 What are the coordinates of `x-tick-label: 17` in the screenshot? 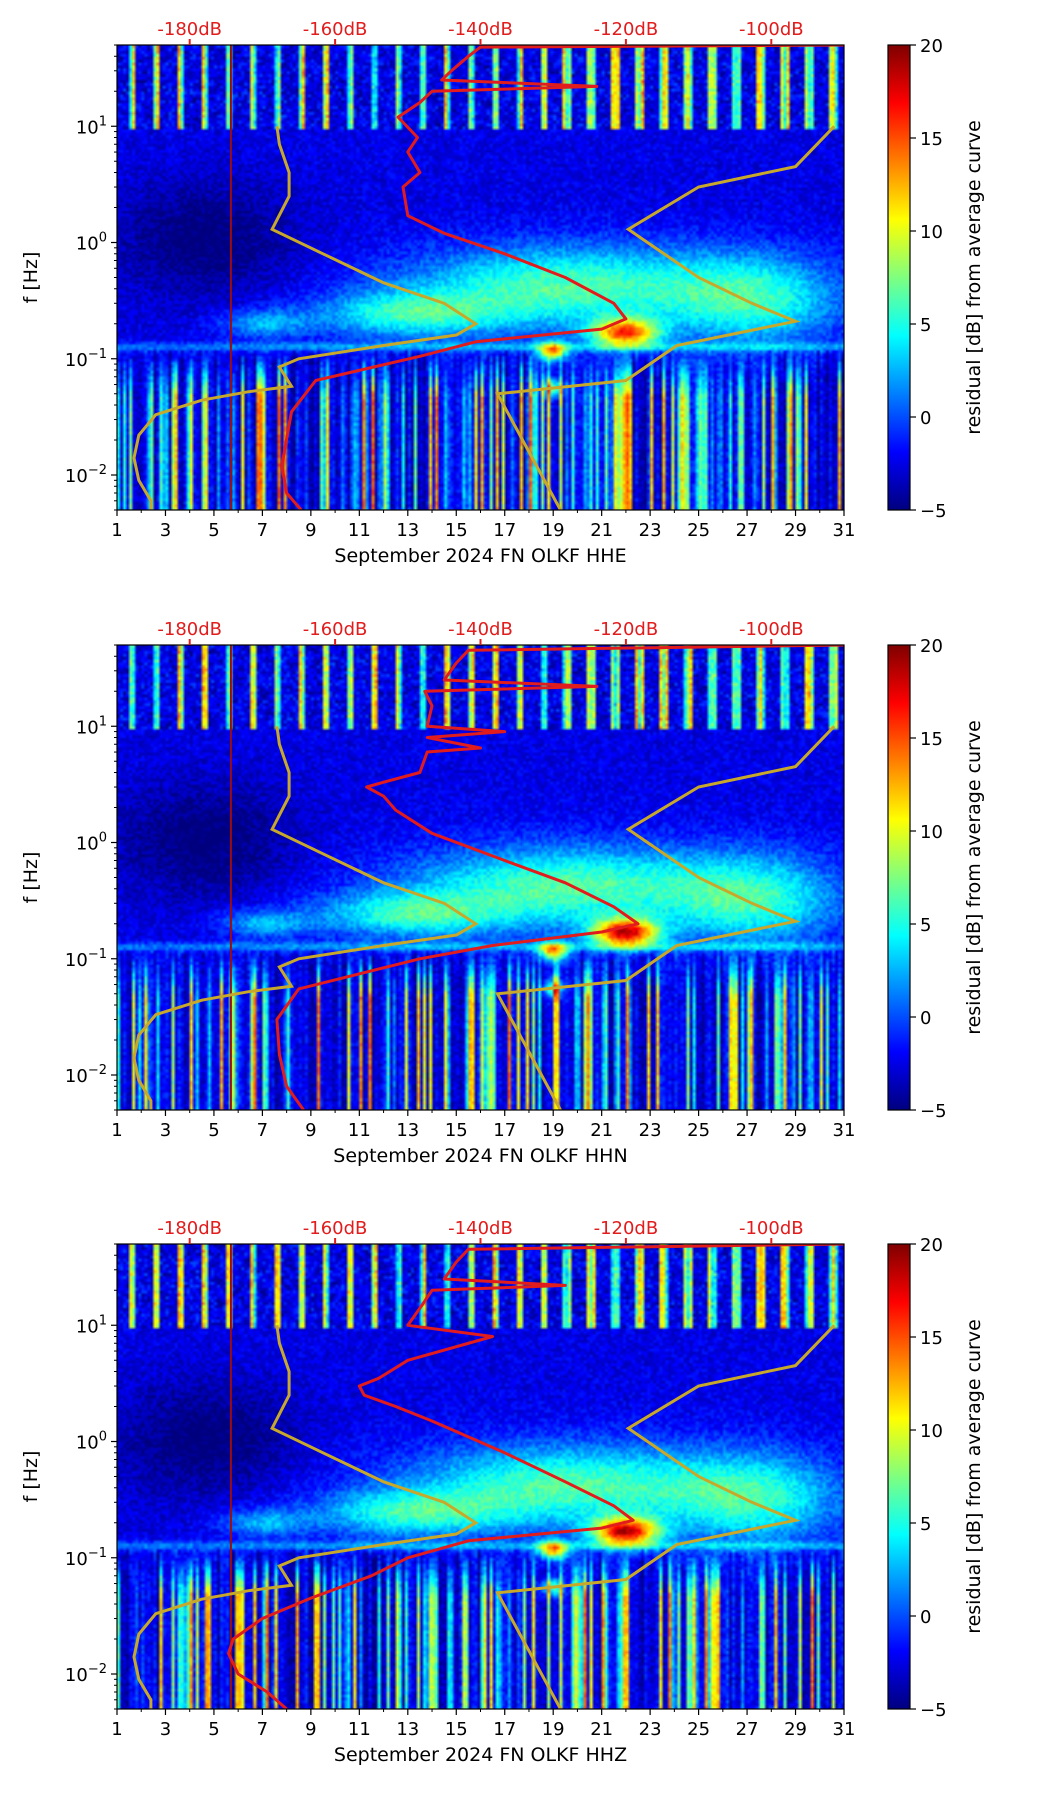 It's located at (504, 530).